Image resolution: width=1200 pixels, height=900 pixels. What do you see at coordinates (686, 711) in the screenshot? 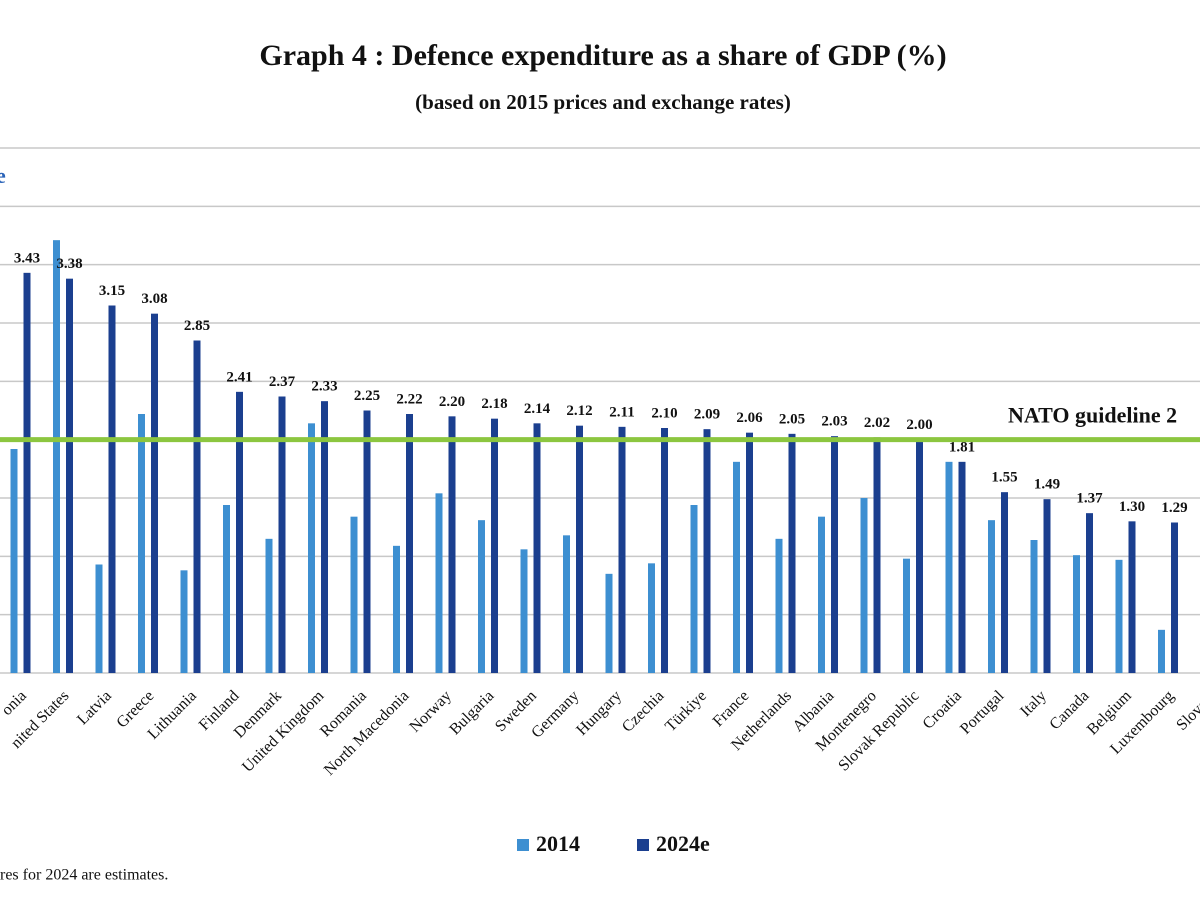
I see `x-tick-label: Türkiye` at bounding box center [686, 711].